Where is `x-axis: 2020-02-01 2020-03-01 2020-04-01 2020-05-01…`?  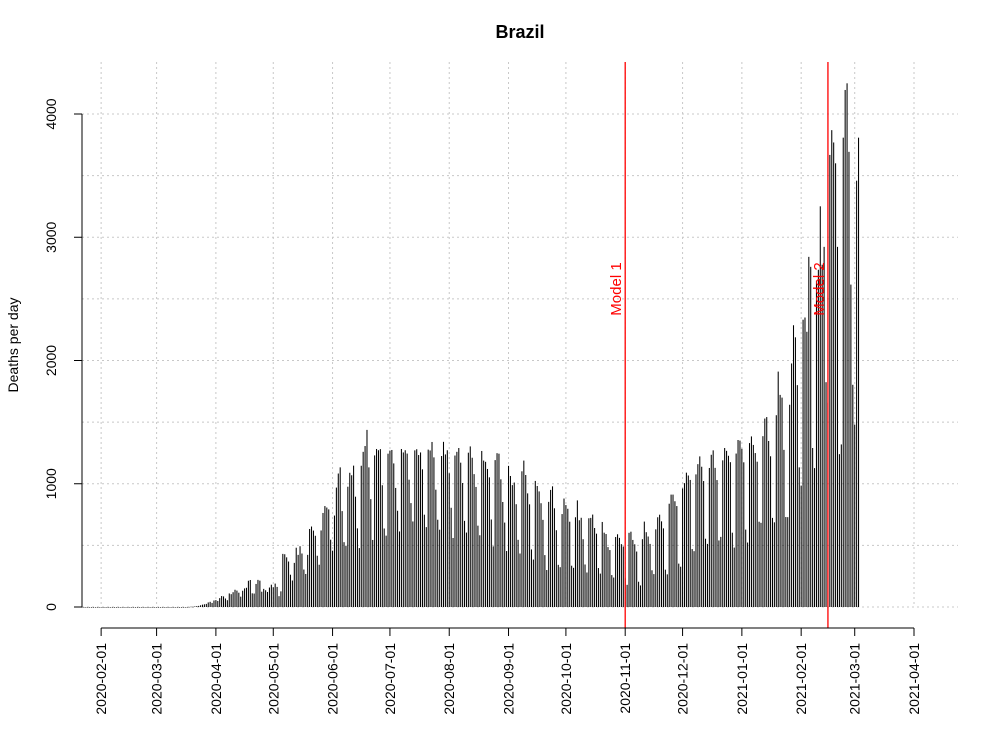 x-axis: 2020-02-01 2020-03-01 2020-04-01 2020-05-01… is located at coordinates (507, 671).